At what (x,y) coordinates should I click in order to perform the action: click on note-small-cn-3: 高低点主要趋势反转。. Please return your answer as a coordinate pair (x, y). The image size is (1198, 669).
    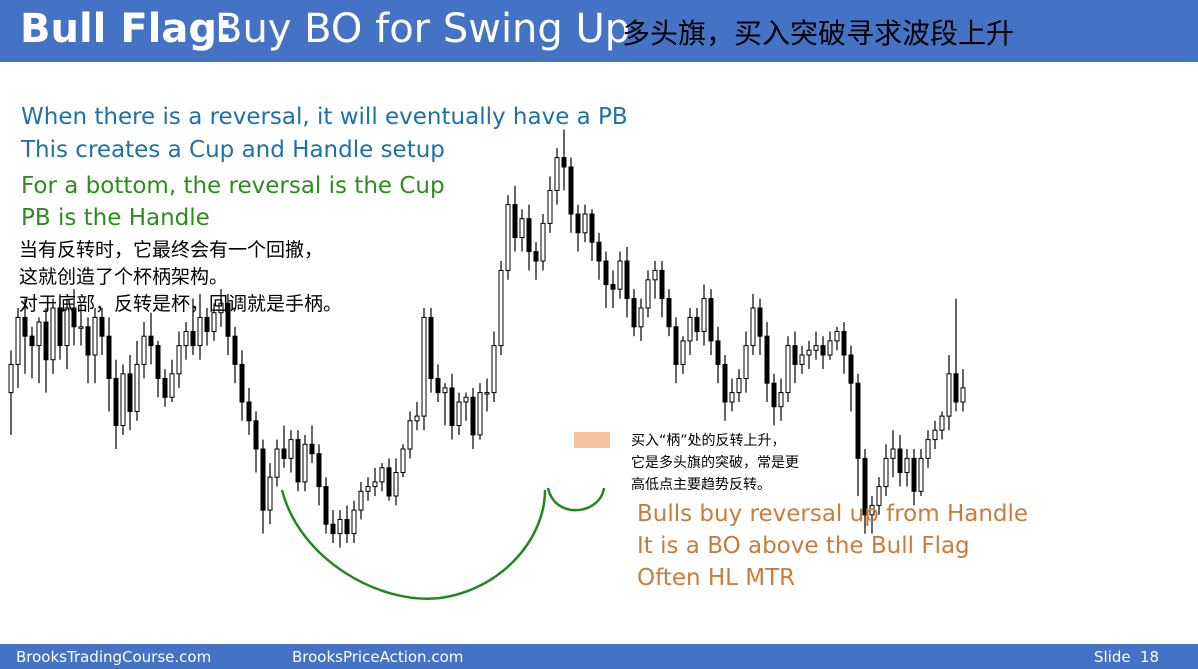
    Looking at the image, I should click on (701, 485).